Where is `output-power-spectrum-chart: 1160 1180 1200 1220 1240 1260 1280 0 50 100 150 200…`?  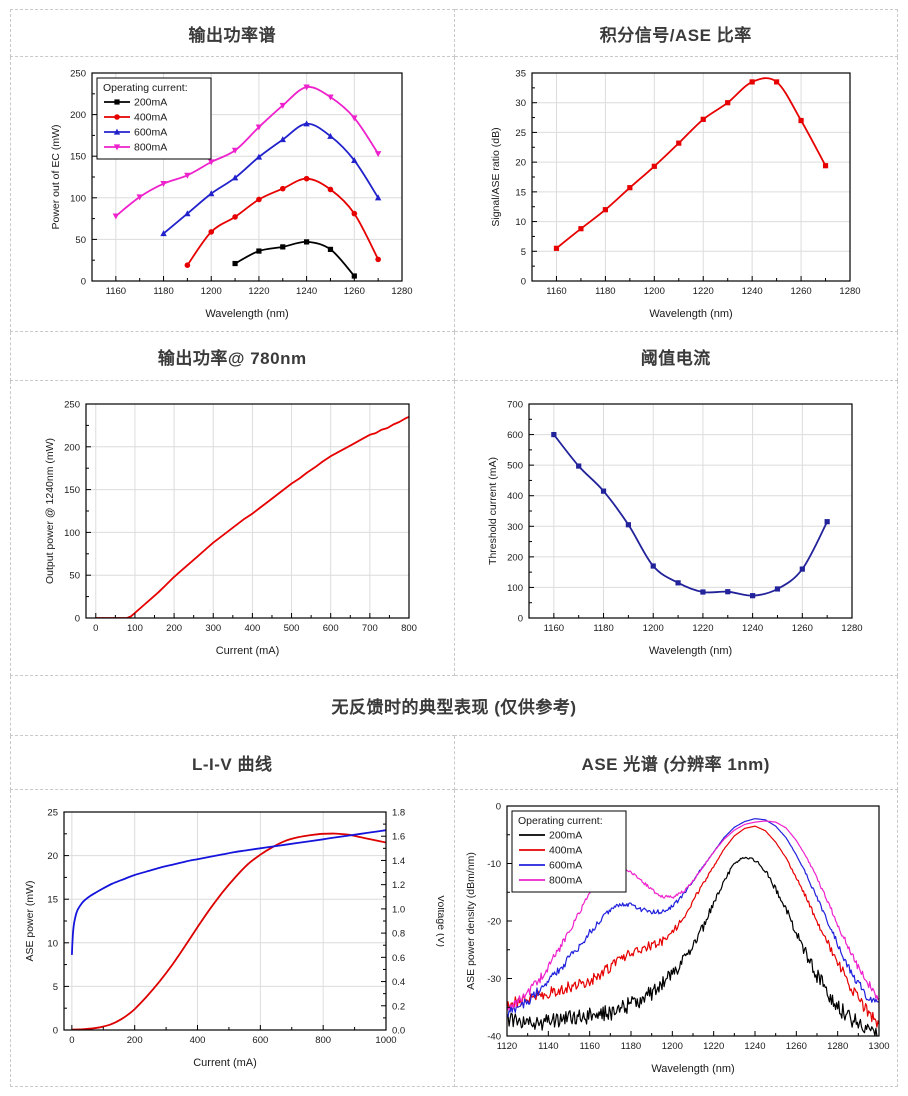
output-power-spectrum-chart: 1160 1180 1200 1220 1240 1260 1280 0 50 100 150 200… is located at coordinates (232, 194).